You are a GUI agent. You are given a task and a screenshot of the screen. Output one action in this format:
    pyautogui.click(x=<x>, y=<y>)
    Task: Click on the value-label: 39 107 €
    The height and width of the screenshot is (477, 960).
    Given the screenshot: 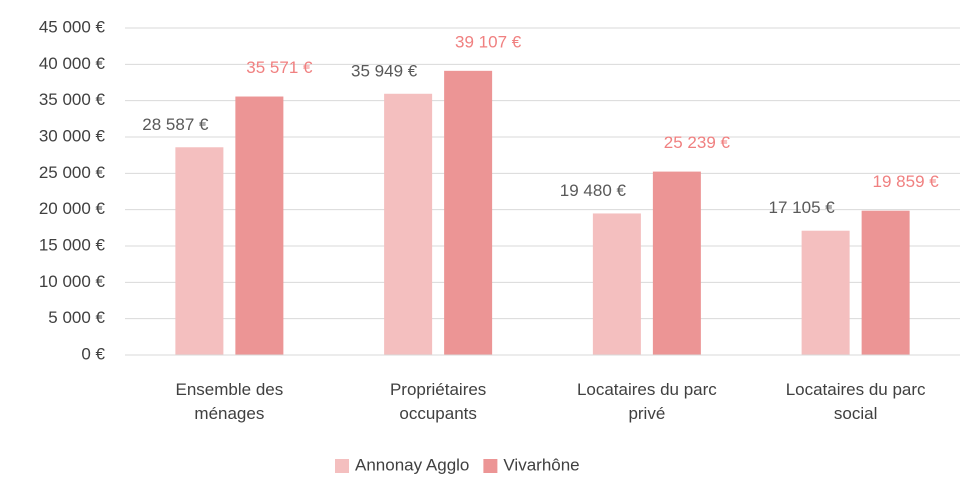 What is the action you would take?
    pyautogui.click(x=488, y=41)
    